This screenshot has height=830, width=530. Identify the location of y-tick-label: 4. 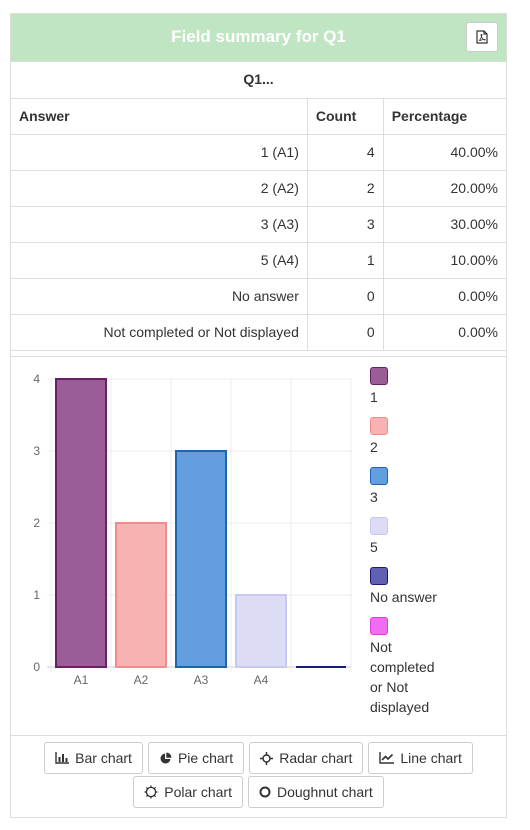
(36, 379).